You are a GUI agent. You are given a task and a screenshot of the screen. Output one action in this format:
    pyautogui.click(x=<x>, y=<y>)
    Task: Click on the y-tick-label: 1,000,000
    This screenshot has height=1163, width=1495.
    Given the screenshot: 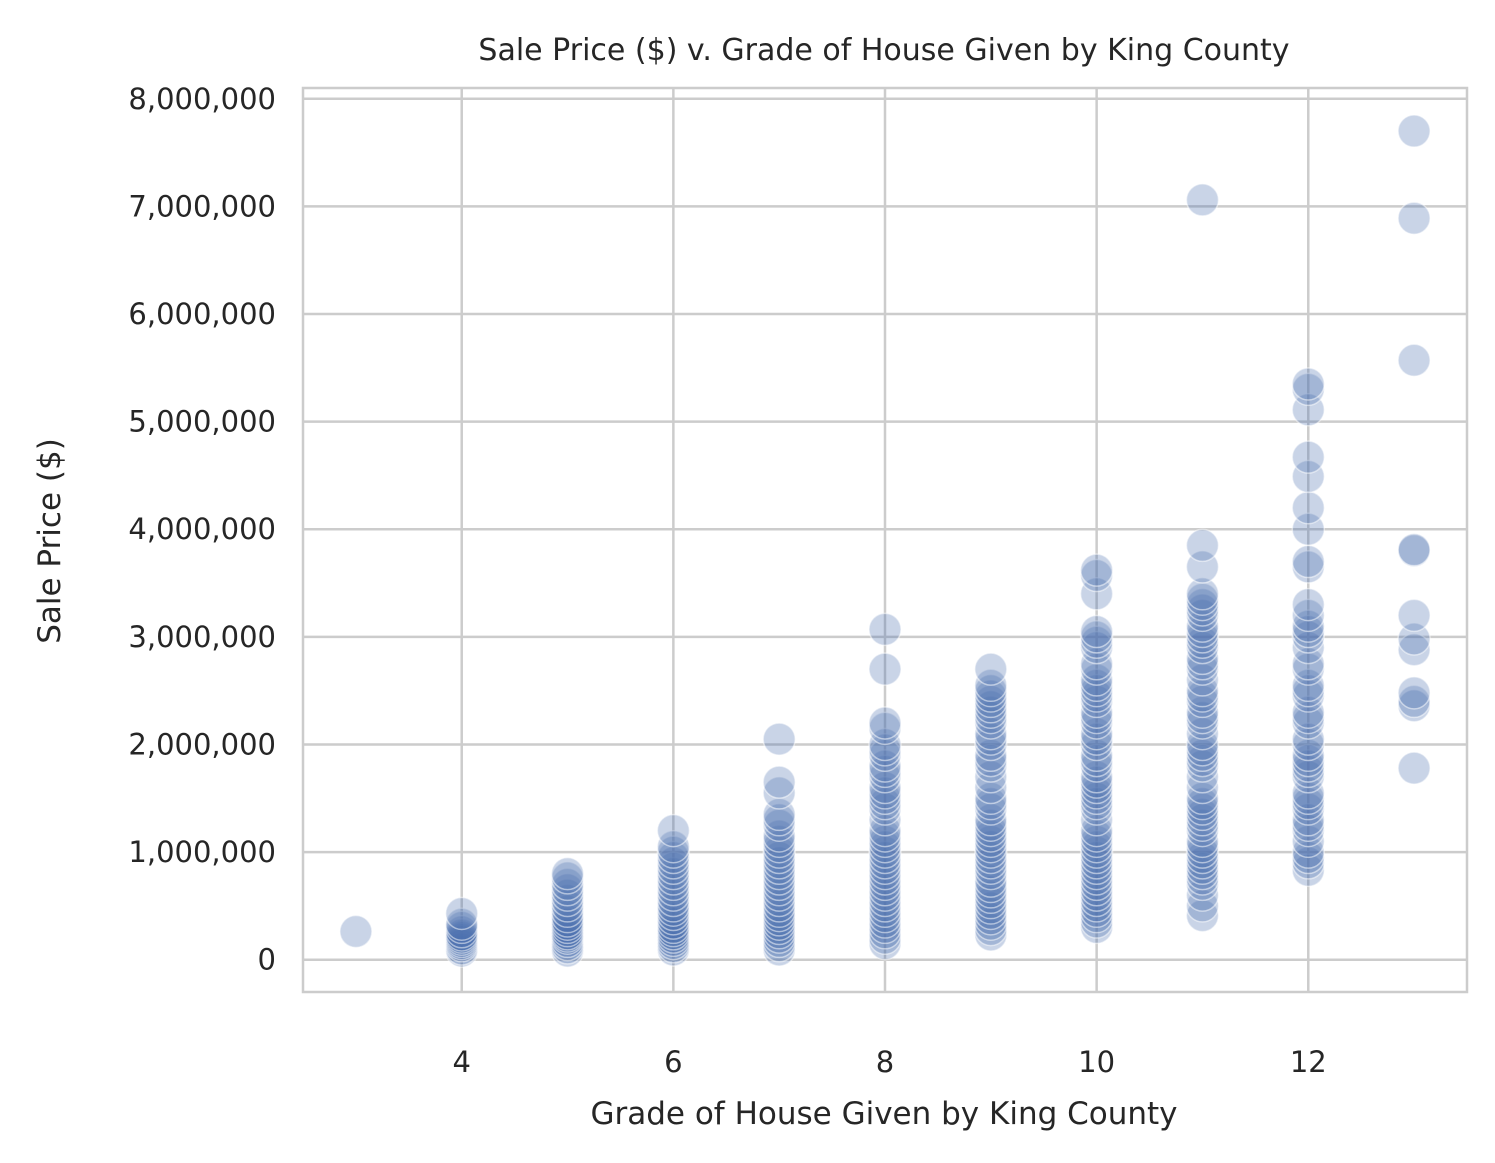 What is the action you would take?
    pyautogui.click(x=202, y=852)
    